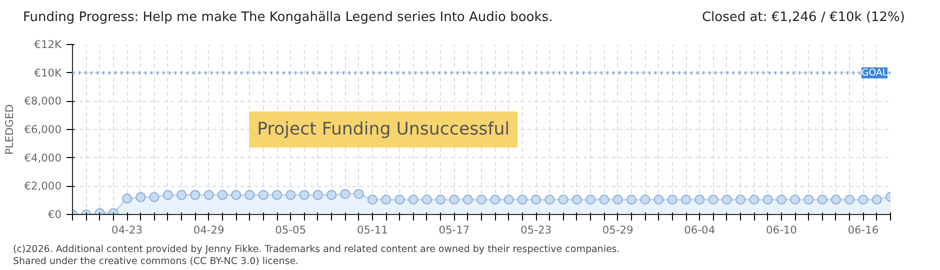  What do you see at coordinates (536, 230) in the screenshot?
I see `x-tick-label: 05-23` at bounding box center [536, 230].